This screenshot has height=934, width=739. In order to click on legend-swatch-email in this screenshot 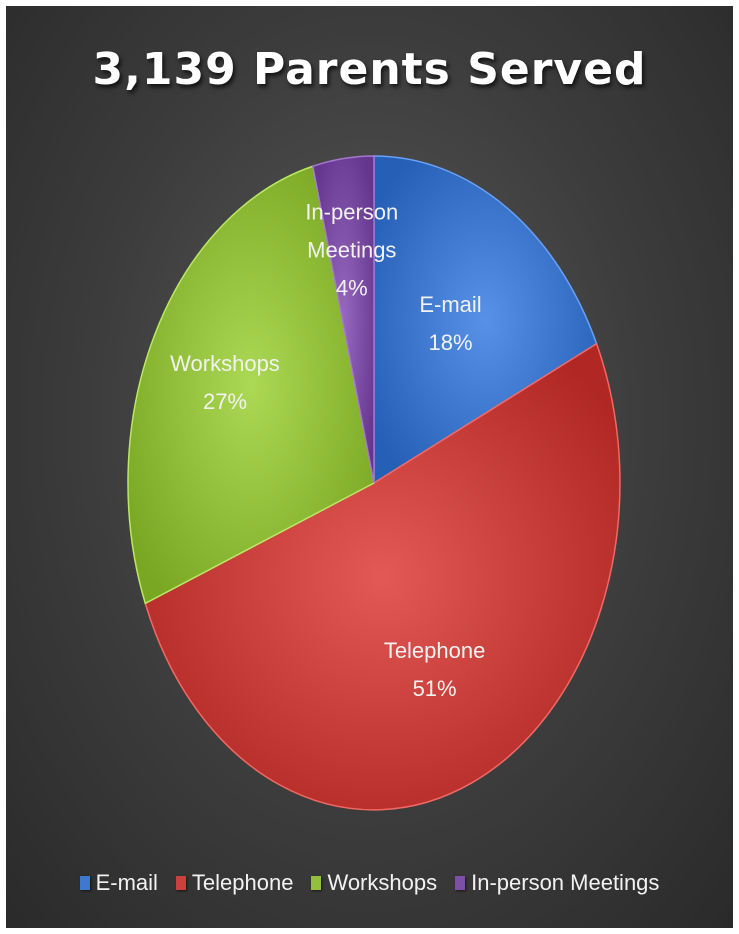, I will do `click(84, 883)`.